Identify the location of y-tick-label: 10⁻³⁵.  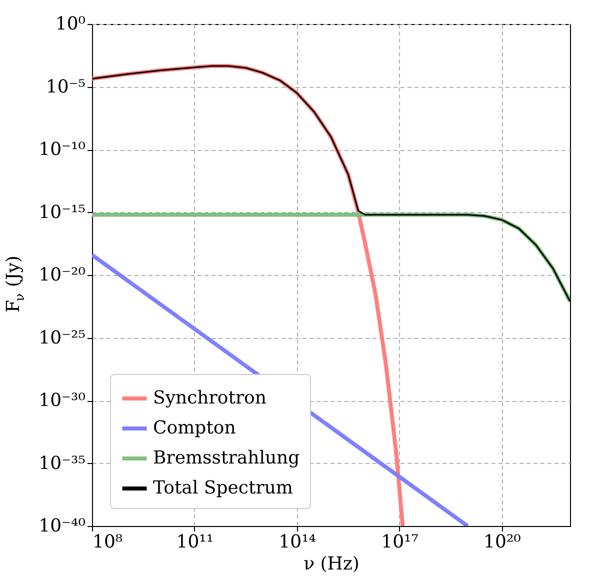
(62, 463).